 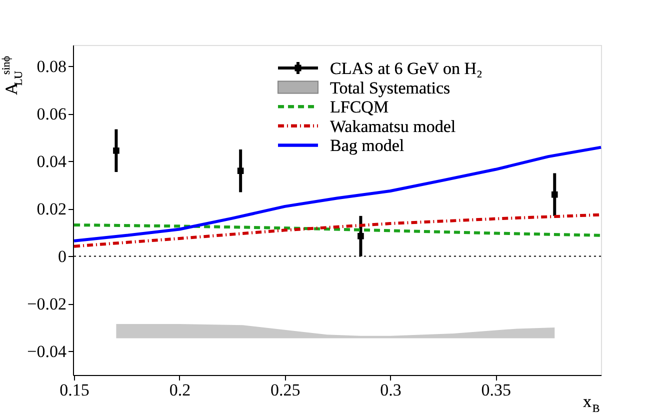 What do you see at coordinates (390, 88) in the screenshot?
I see `legend-label: Total Systematics` at bounding box center [390, 88].